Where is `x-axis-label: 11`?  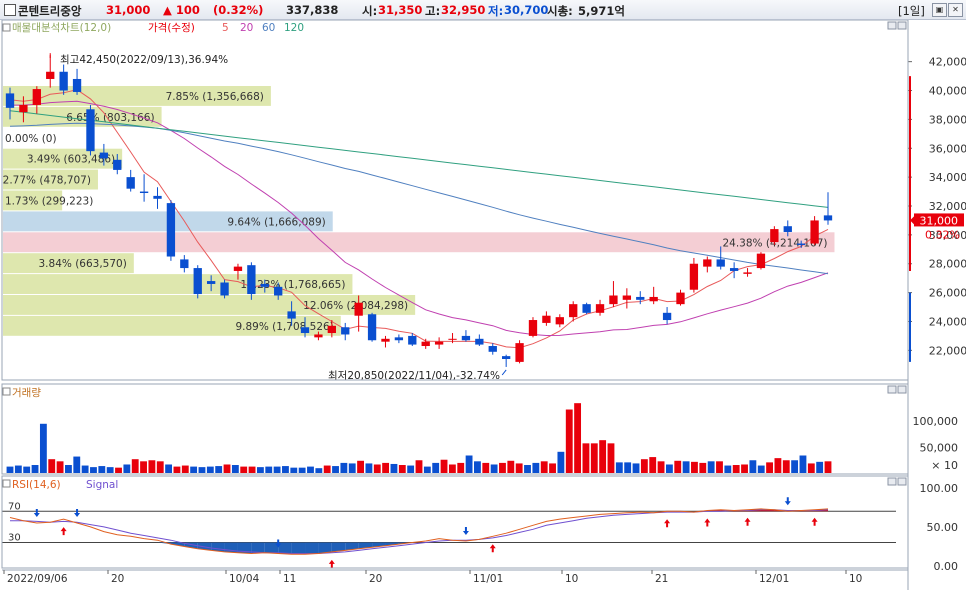 x-axis-label: 11 is located at coordinates (289, 579).